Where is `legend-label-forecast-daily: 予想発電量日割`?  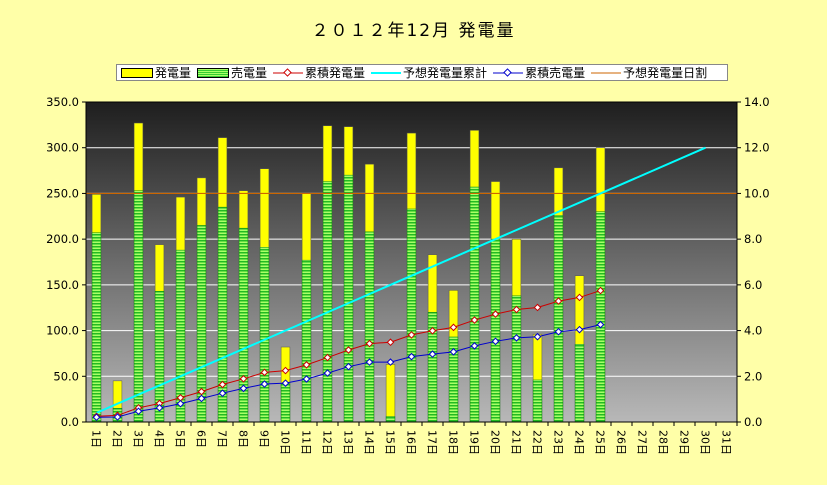 legend-label-forecast-daily: 予想発電量日割 is located at coordinates (665, 73).